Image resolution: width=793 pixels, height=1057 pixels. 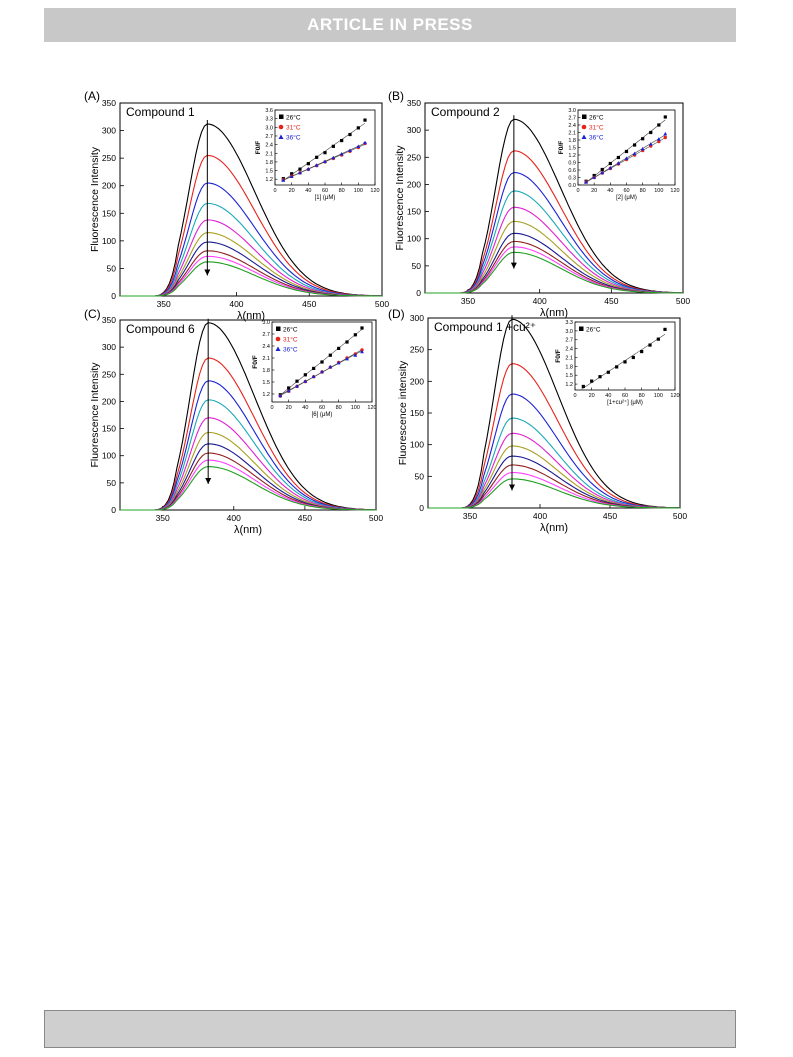 What do you see at coordinates (403, 412) in the screenshot?
I see `y-axis-label: Fluorescence intensity` at bounding box center [403, 412].